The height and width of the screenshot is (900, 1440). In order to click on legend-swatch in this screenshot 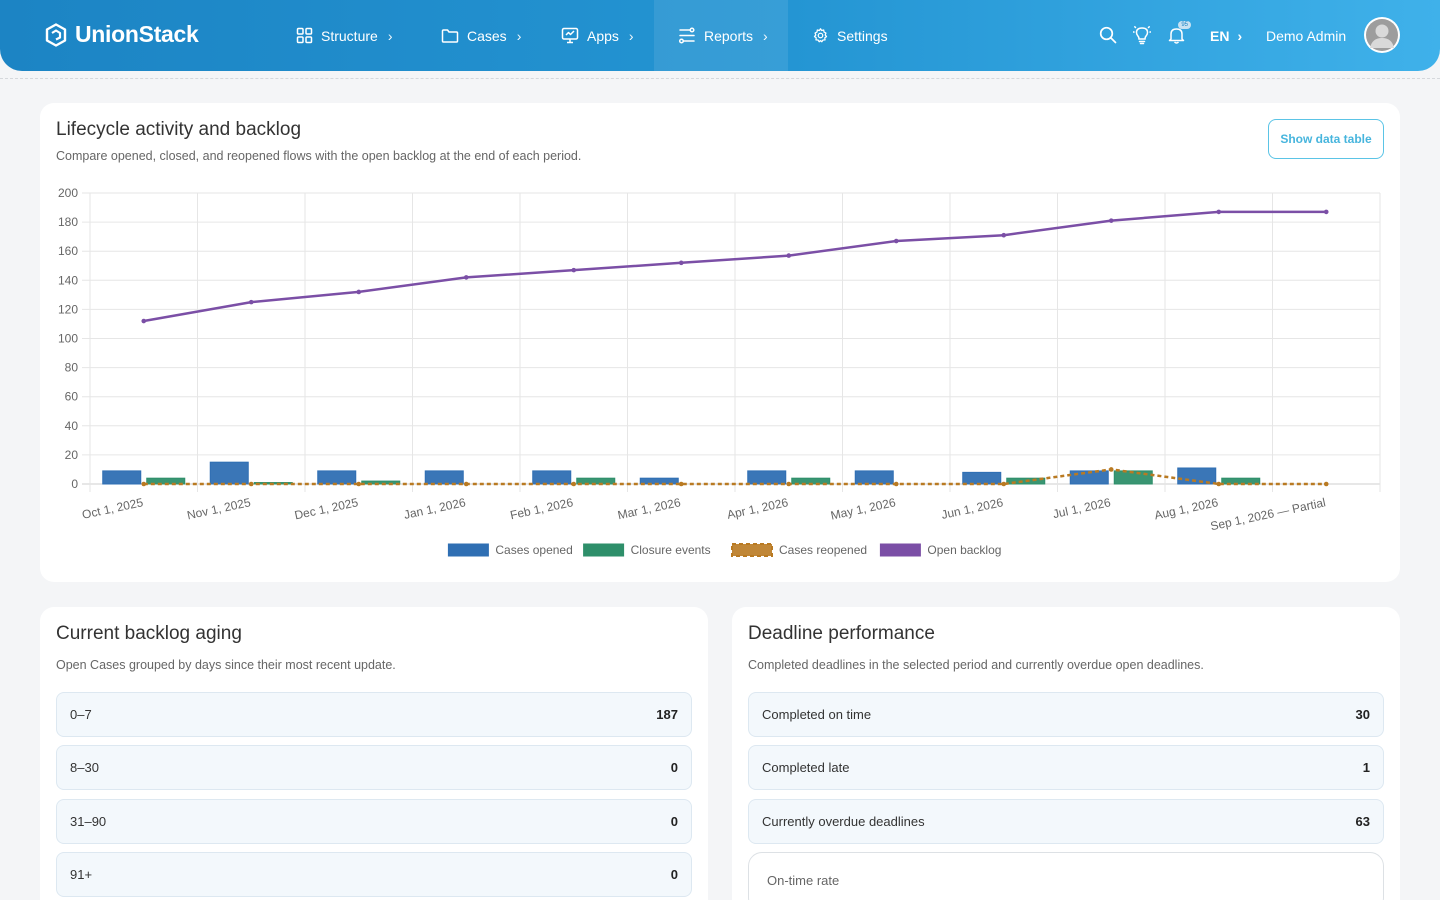, I will do `click(468, 550)`.